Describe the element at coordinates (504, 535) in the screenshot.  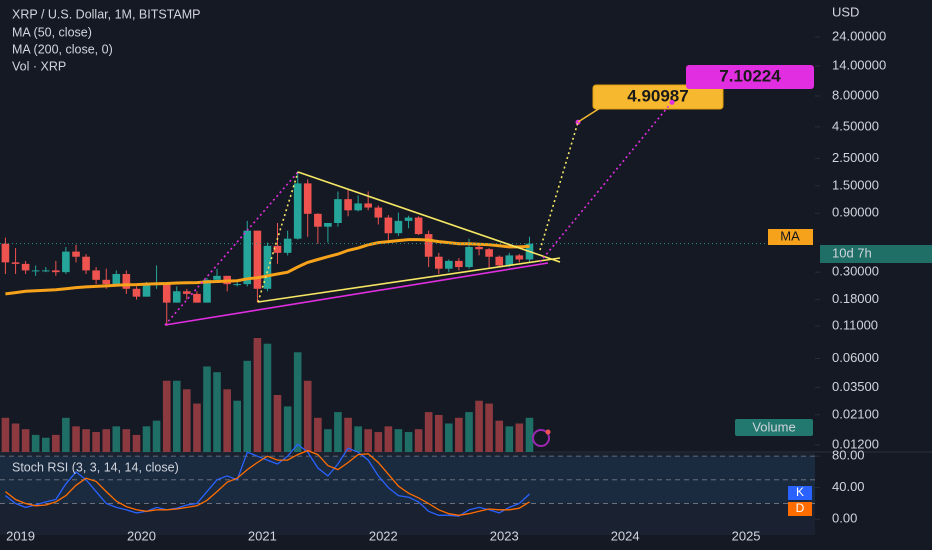
I see `x-tick-label: 2023` at that location.